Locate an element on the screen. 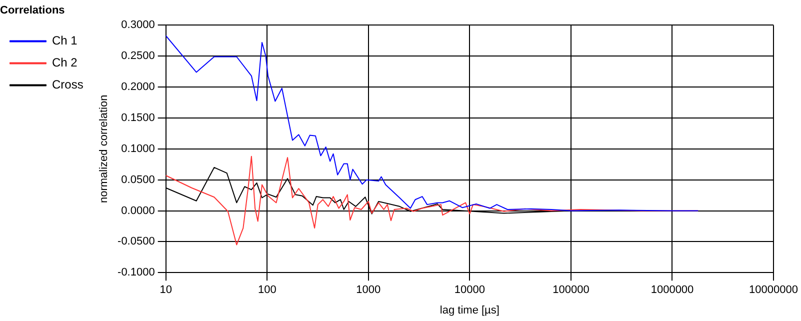 This screenshot has height=321, width=801. x-tick-label: 1000 is located at coordinates (368, 290).